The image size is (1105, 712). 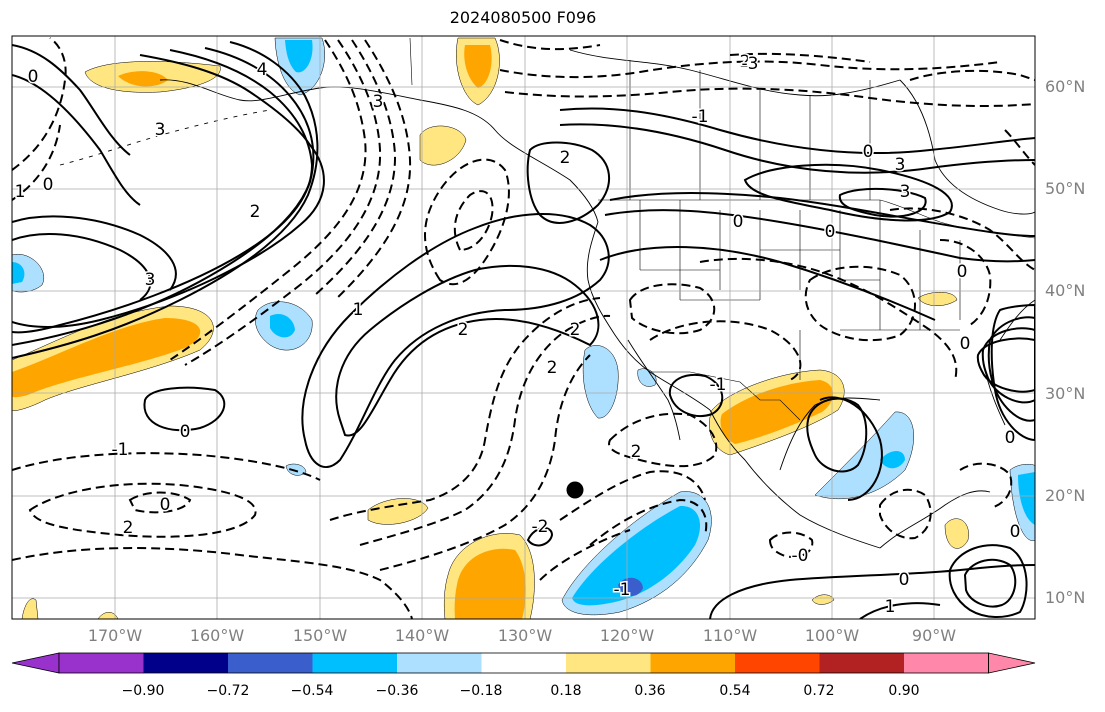 What do you see at coordinates (956, 533) in the screenshot?
I see `shade-nicaragua-positive` at bounding box center [956, 533].